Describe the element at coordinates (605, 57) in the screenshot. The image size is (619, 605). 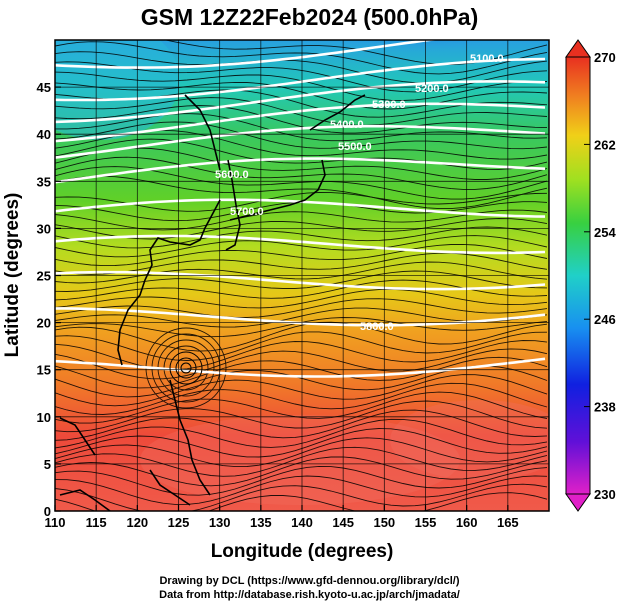
I see `colorbar-label: 270` at that location.